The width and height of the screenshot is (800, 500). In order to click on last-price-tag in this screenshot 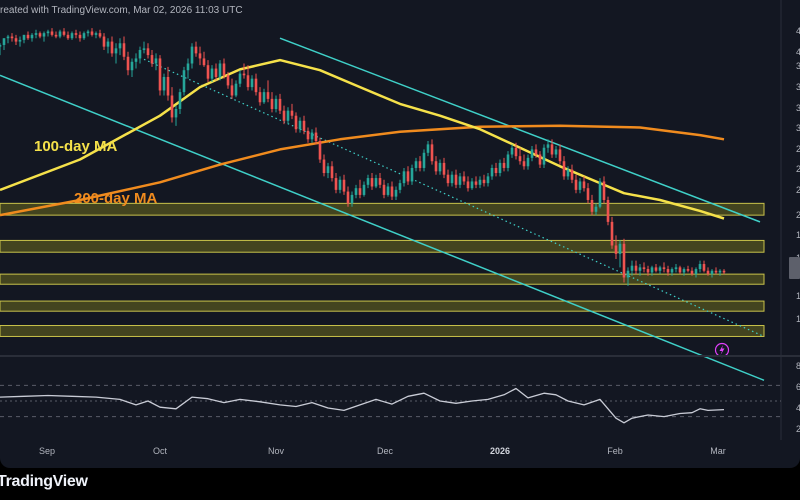, I will do `click(794, 268)`.